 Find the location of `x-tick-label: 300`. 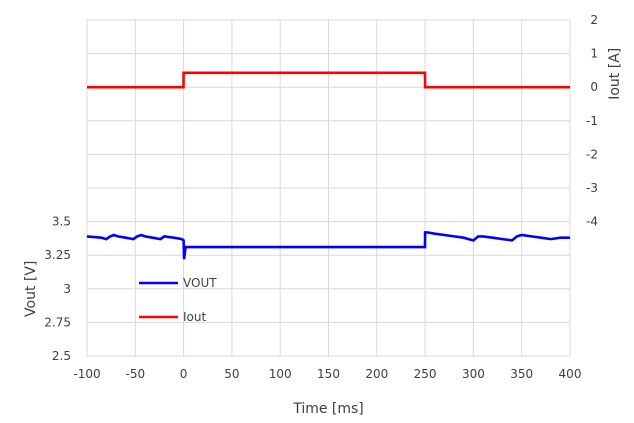

x-tick-label: 300 is located at coordinates (473, 374).